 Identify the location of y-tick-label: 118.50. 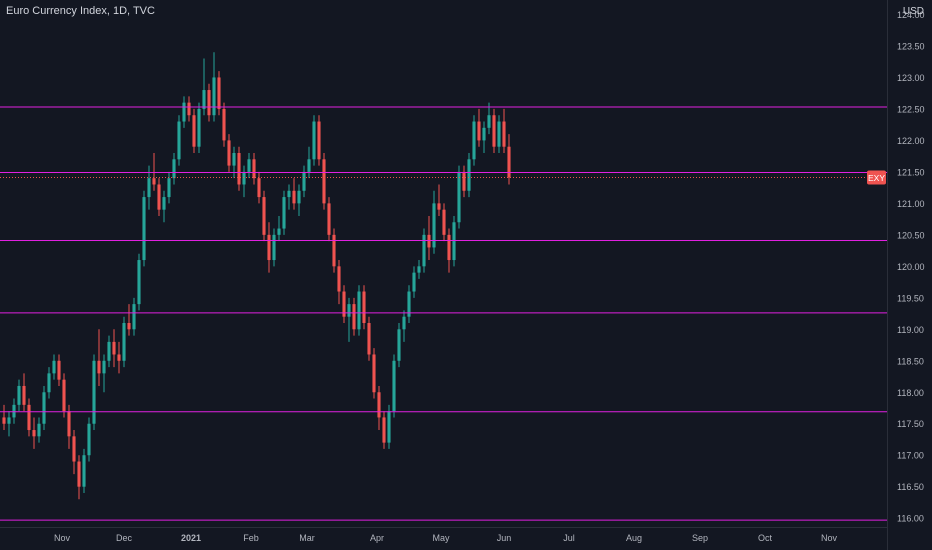
(910, 361).